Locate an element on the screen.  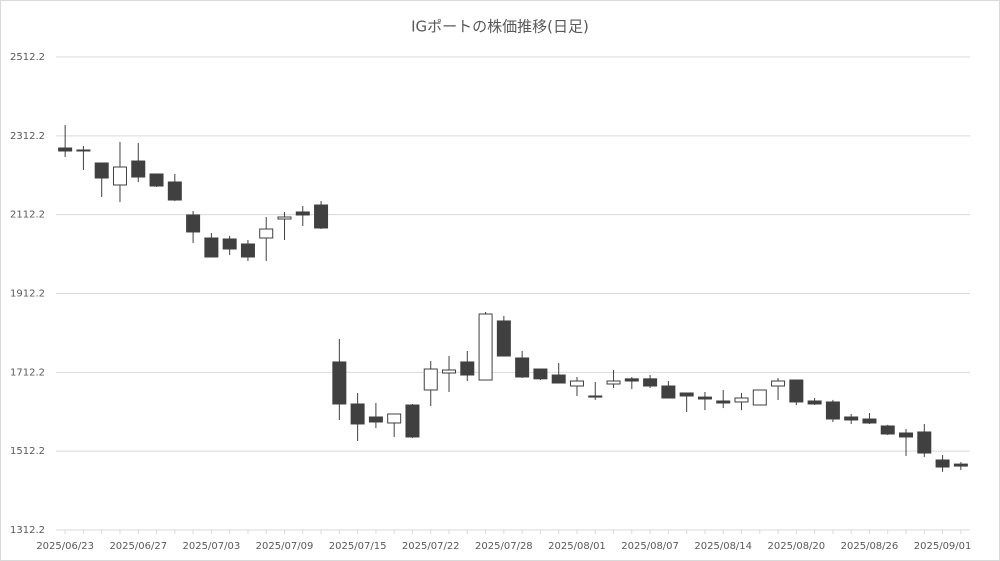
x-tick-label: 2025/08/20 is located at coordinates (797, 546).